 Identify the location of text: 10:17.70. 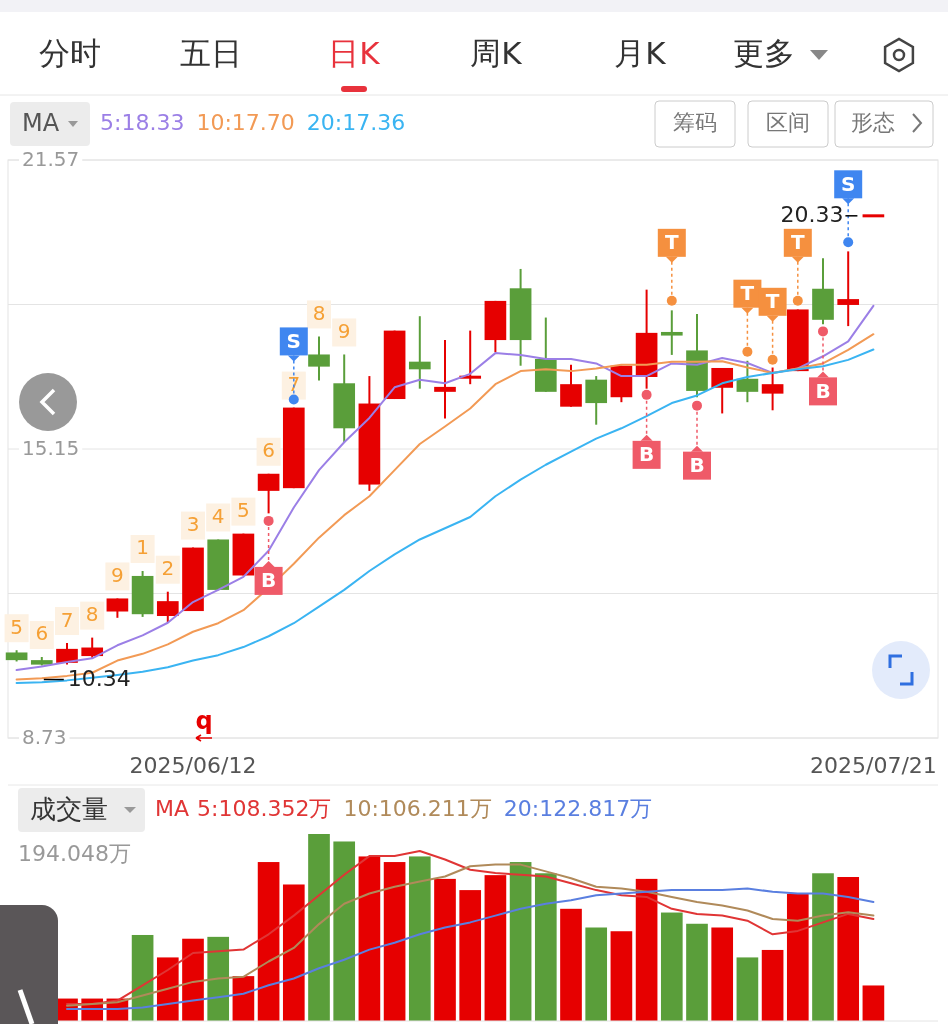
(245, 122).